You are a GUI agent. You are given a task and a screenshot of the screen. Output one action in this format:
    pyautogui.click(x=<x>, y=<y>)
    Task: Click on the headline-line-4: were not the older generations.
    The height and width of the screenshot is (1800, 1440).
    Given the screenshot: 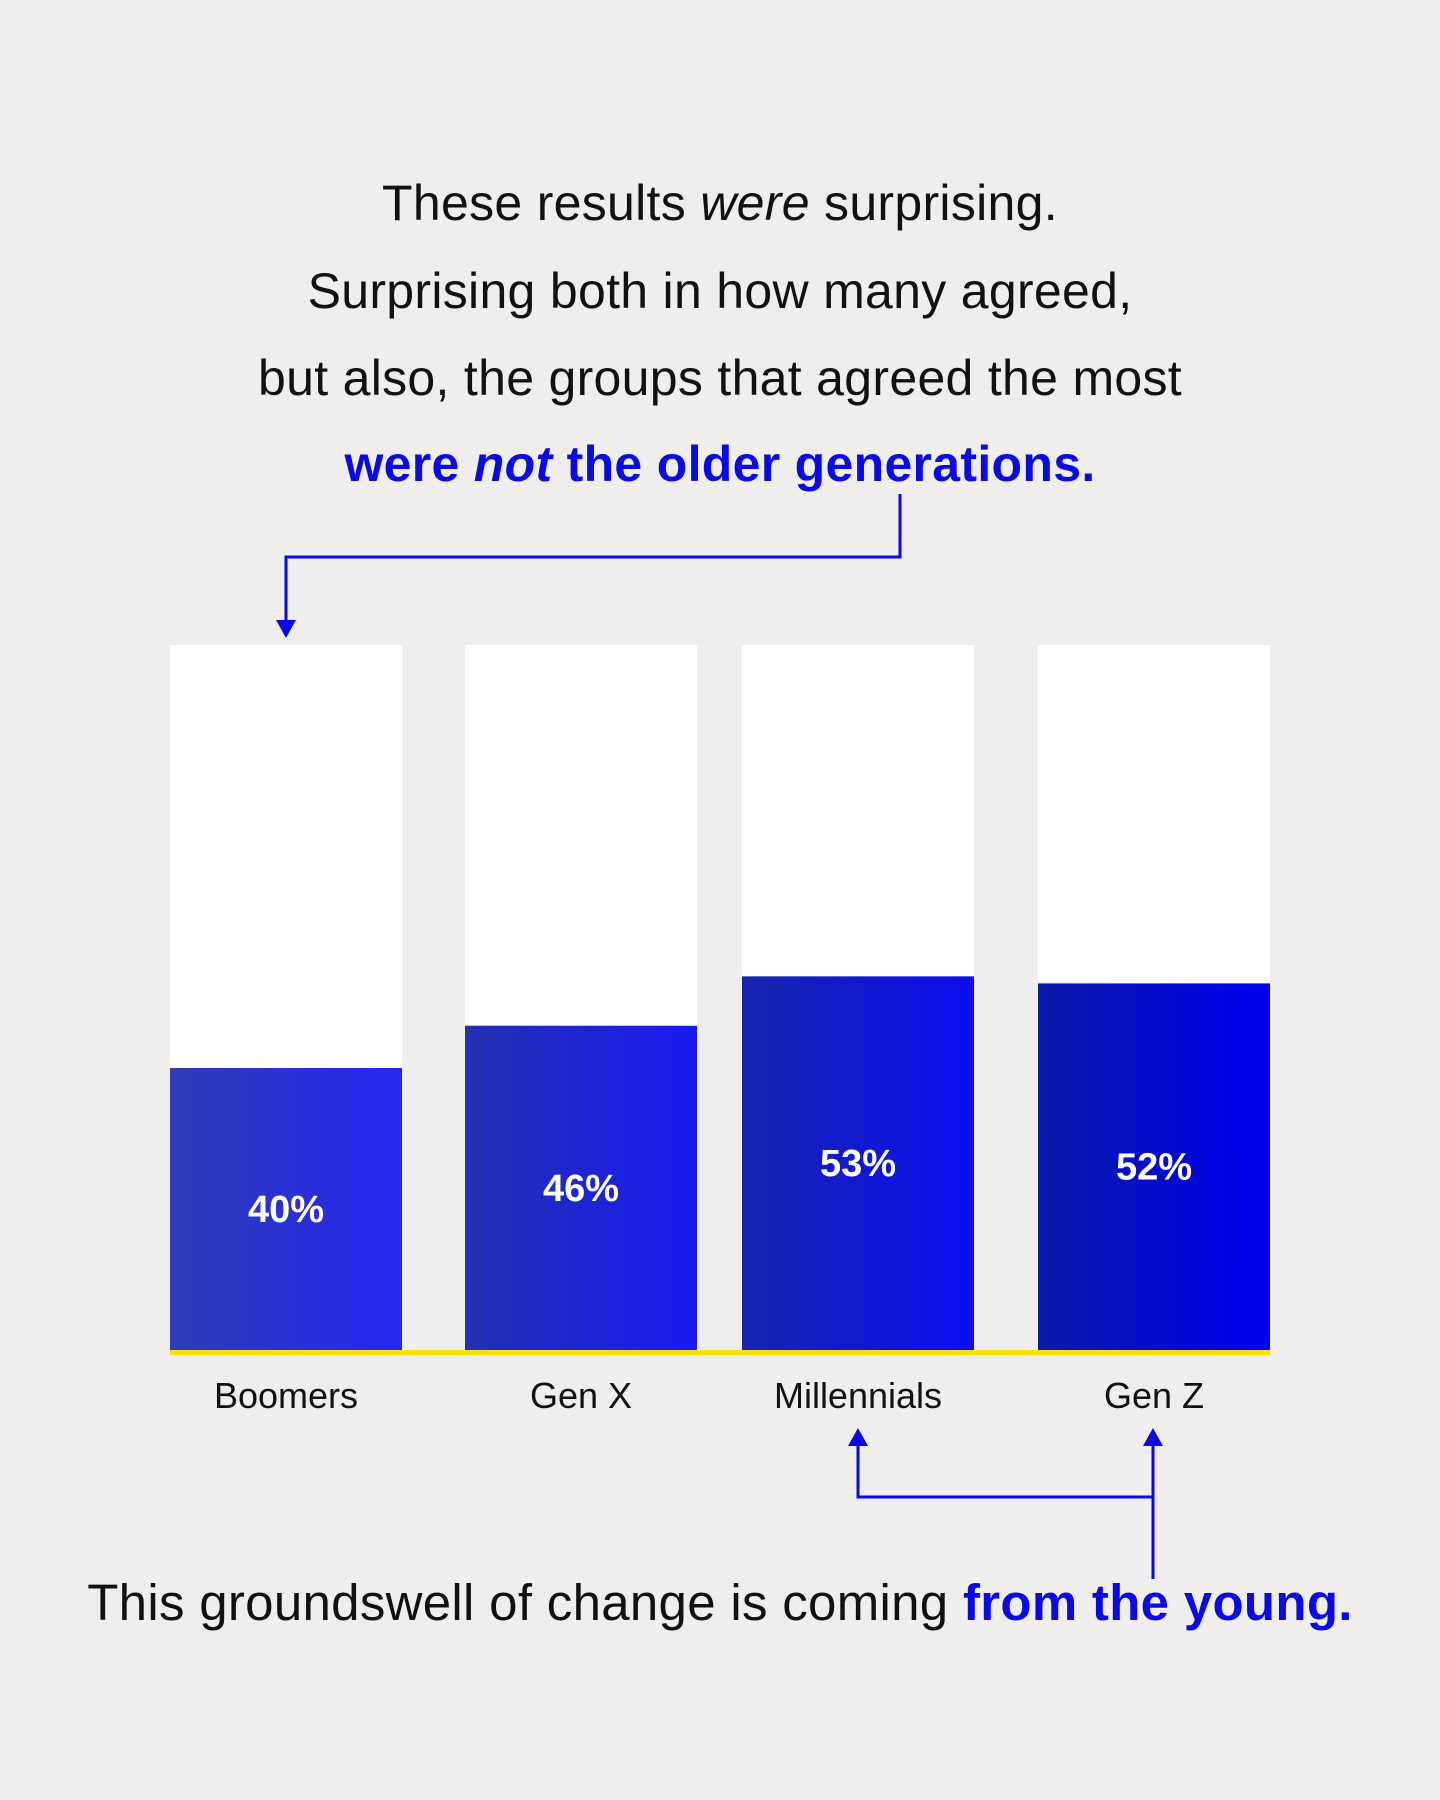 What is the action you would take?
    pyautogui.click(x=720, y=464)
    